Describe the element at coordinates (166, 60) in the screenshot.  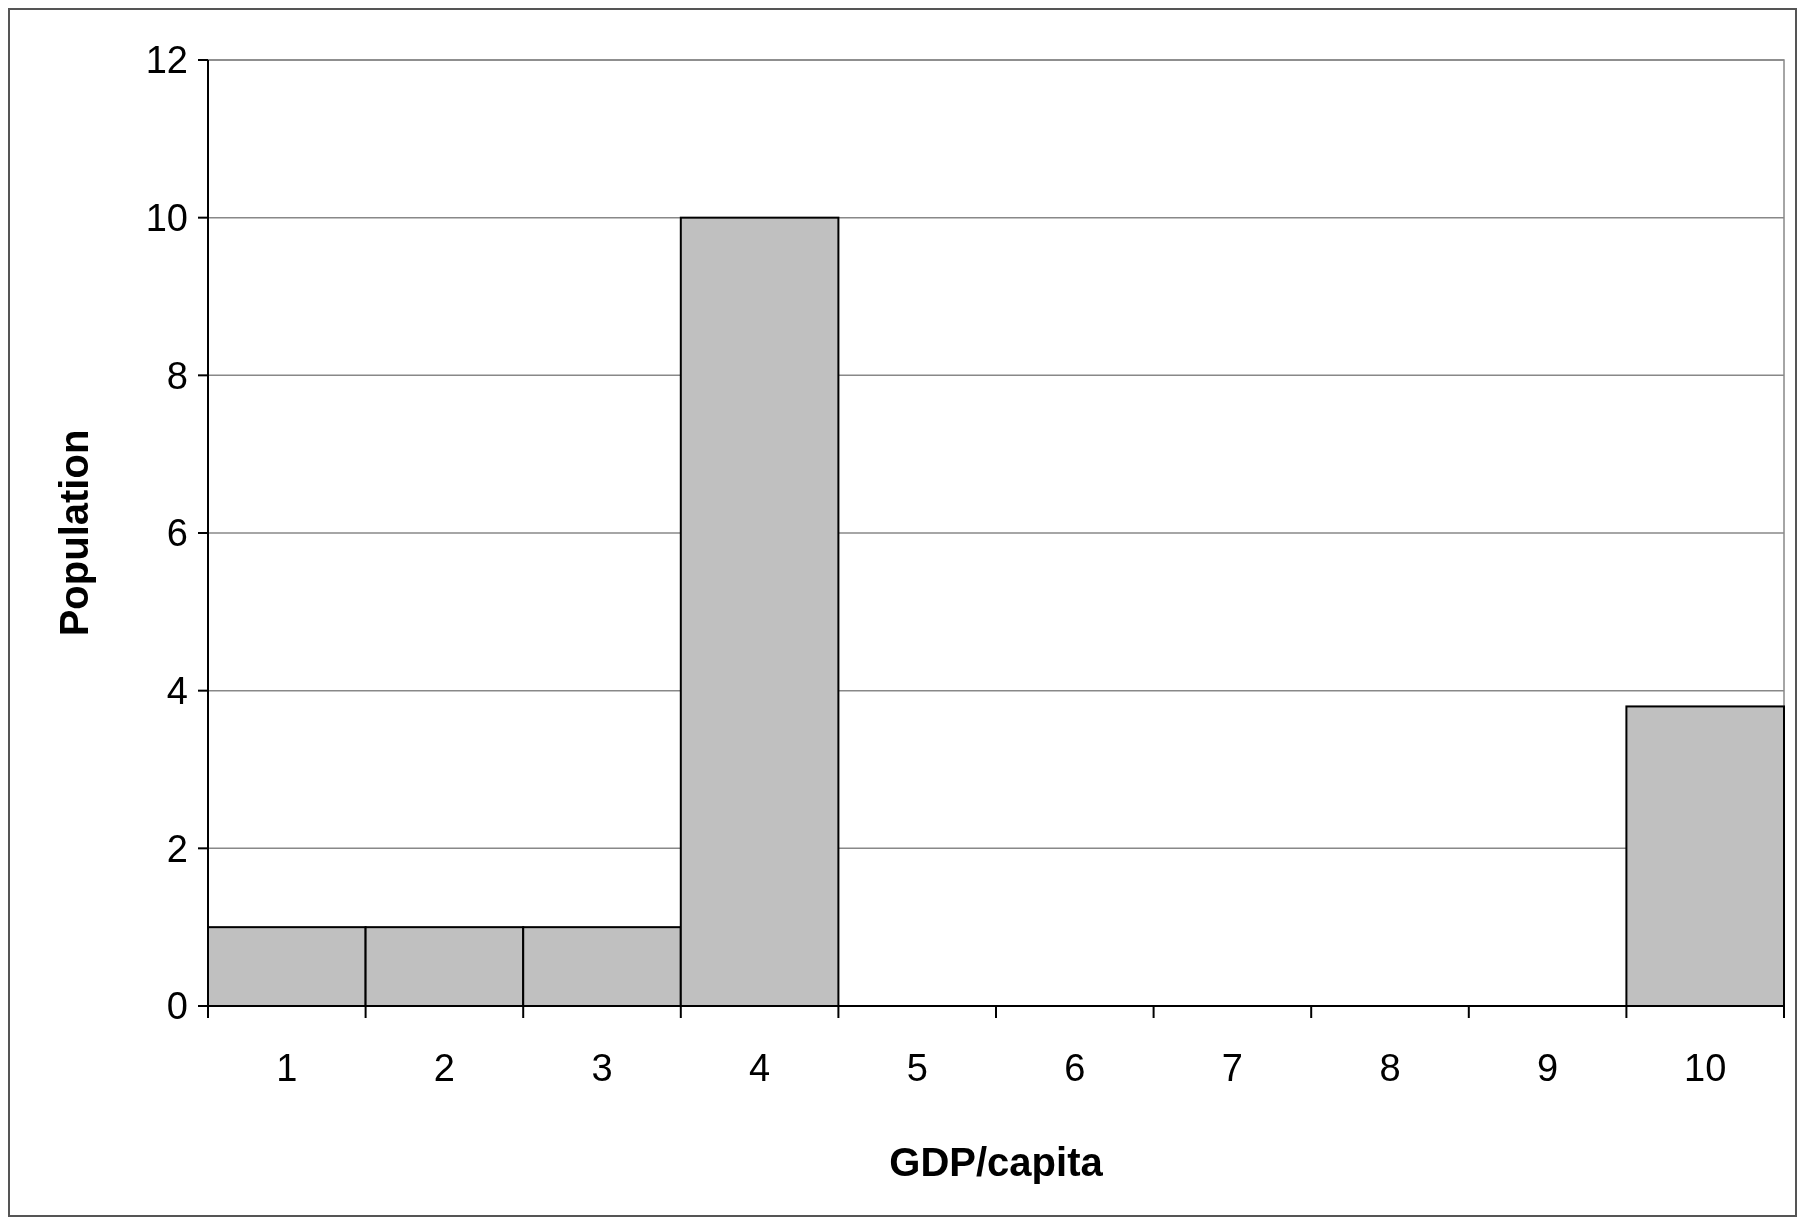
I see `y-tick-label: 12` at that location.